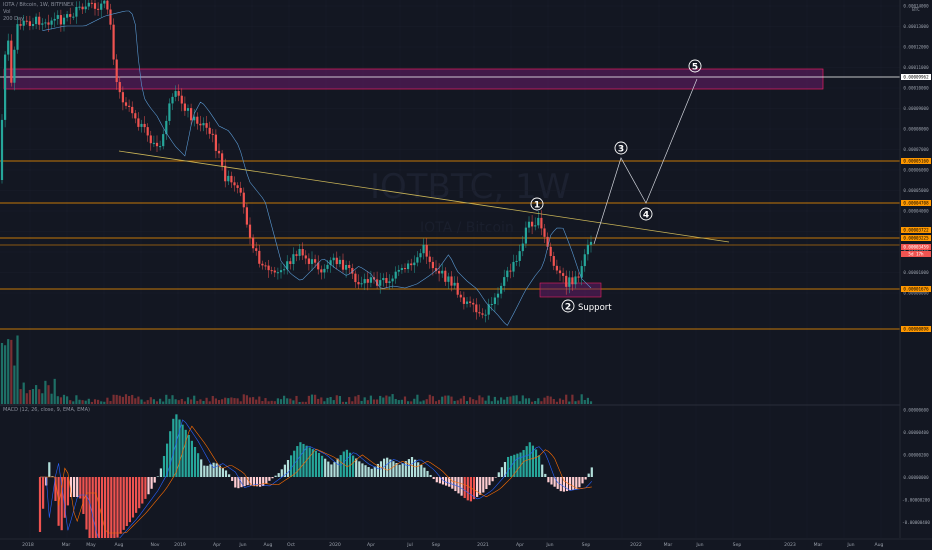  What do you see at coordinates (7, 12) in the screenshot?
I see `volume-indicator-label: Vol` at bounding box center [7, 12].